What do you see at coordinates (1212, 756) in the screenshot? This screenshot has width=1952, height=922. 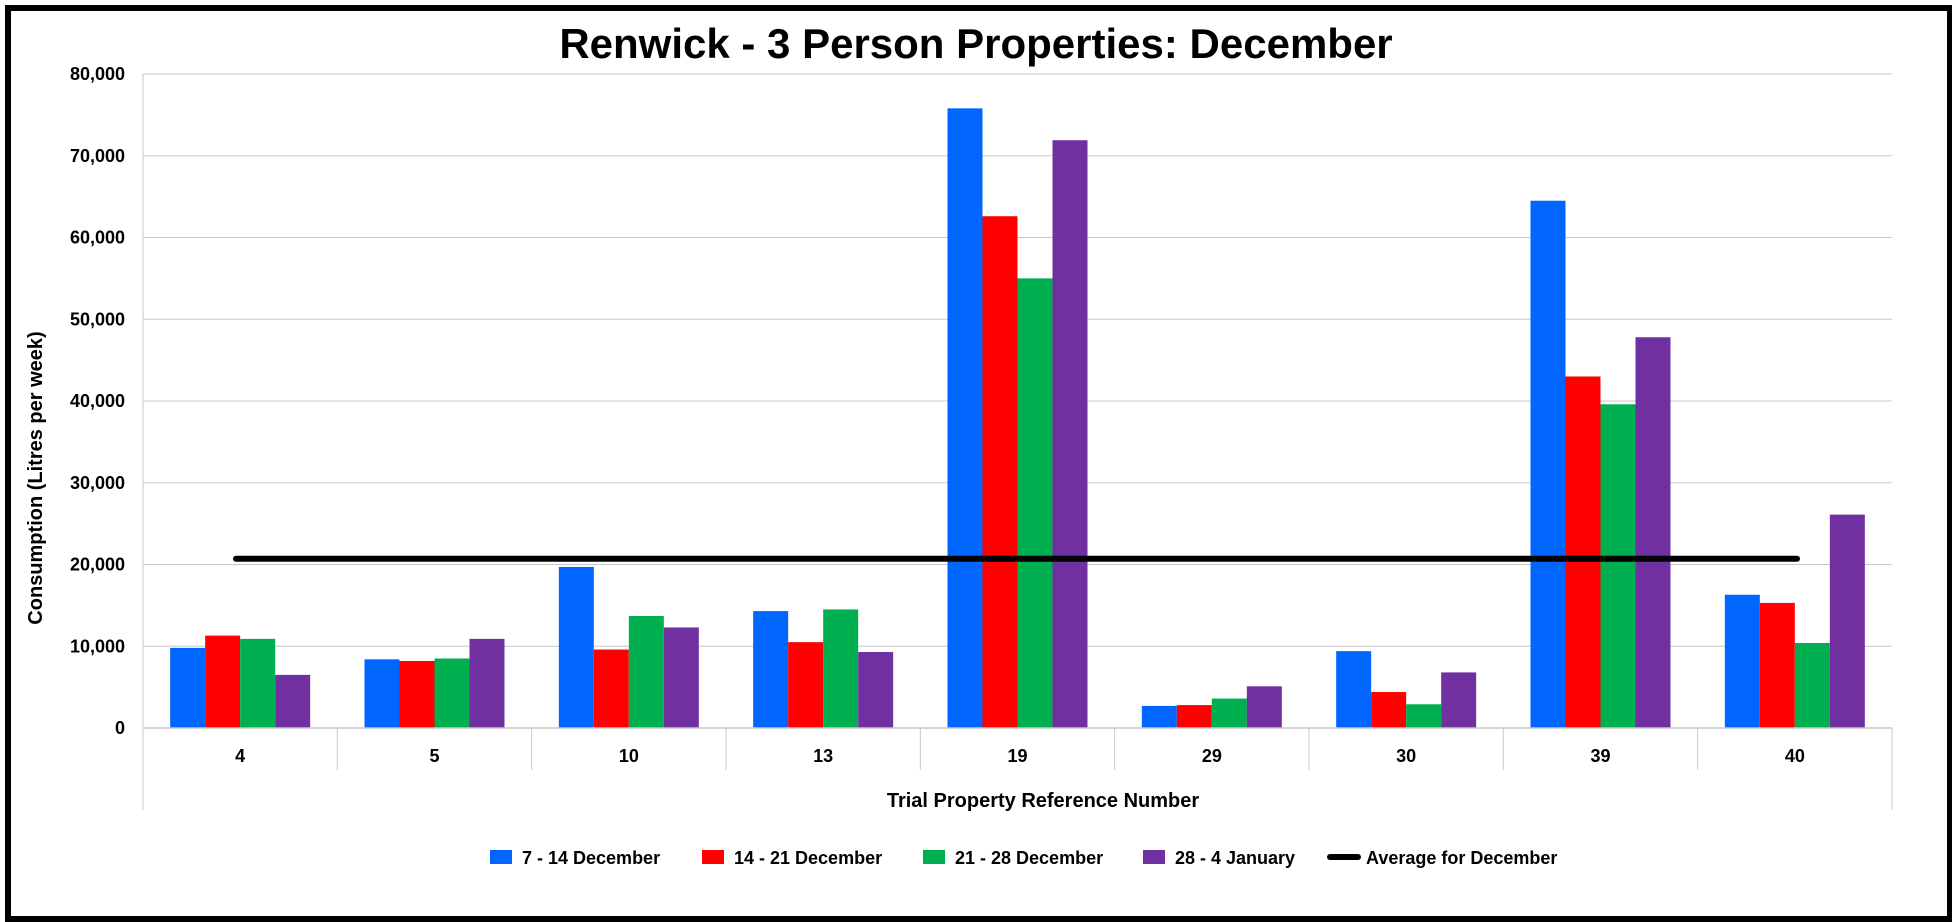 I see `x-tick-label: 29` at bounding box center [1212, 756].